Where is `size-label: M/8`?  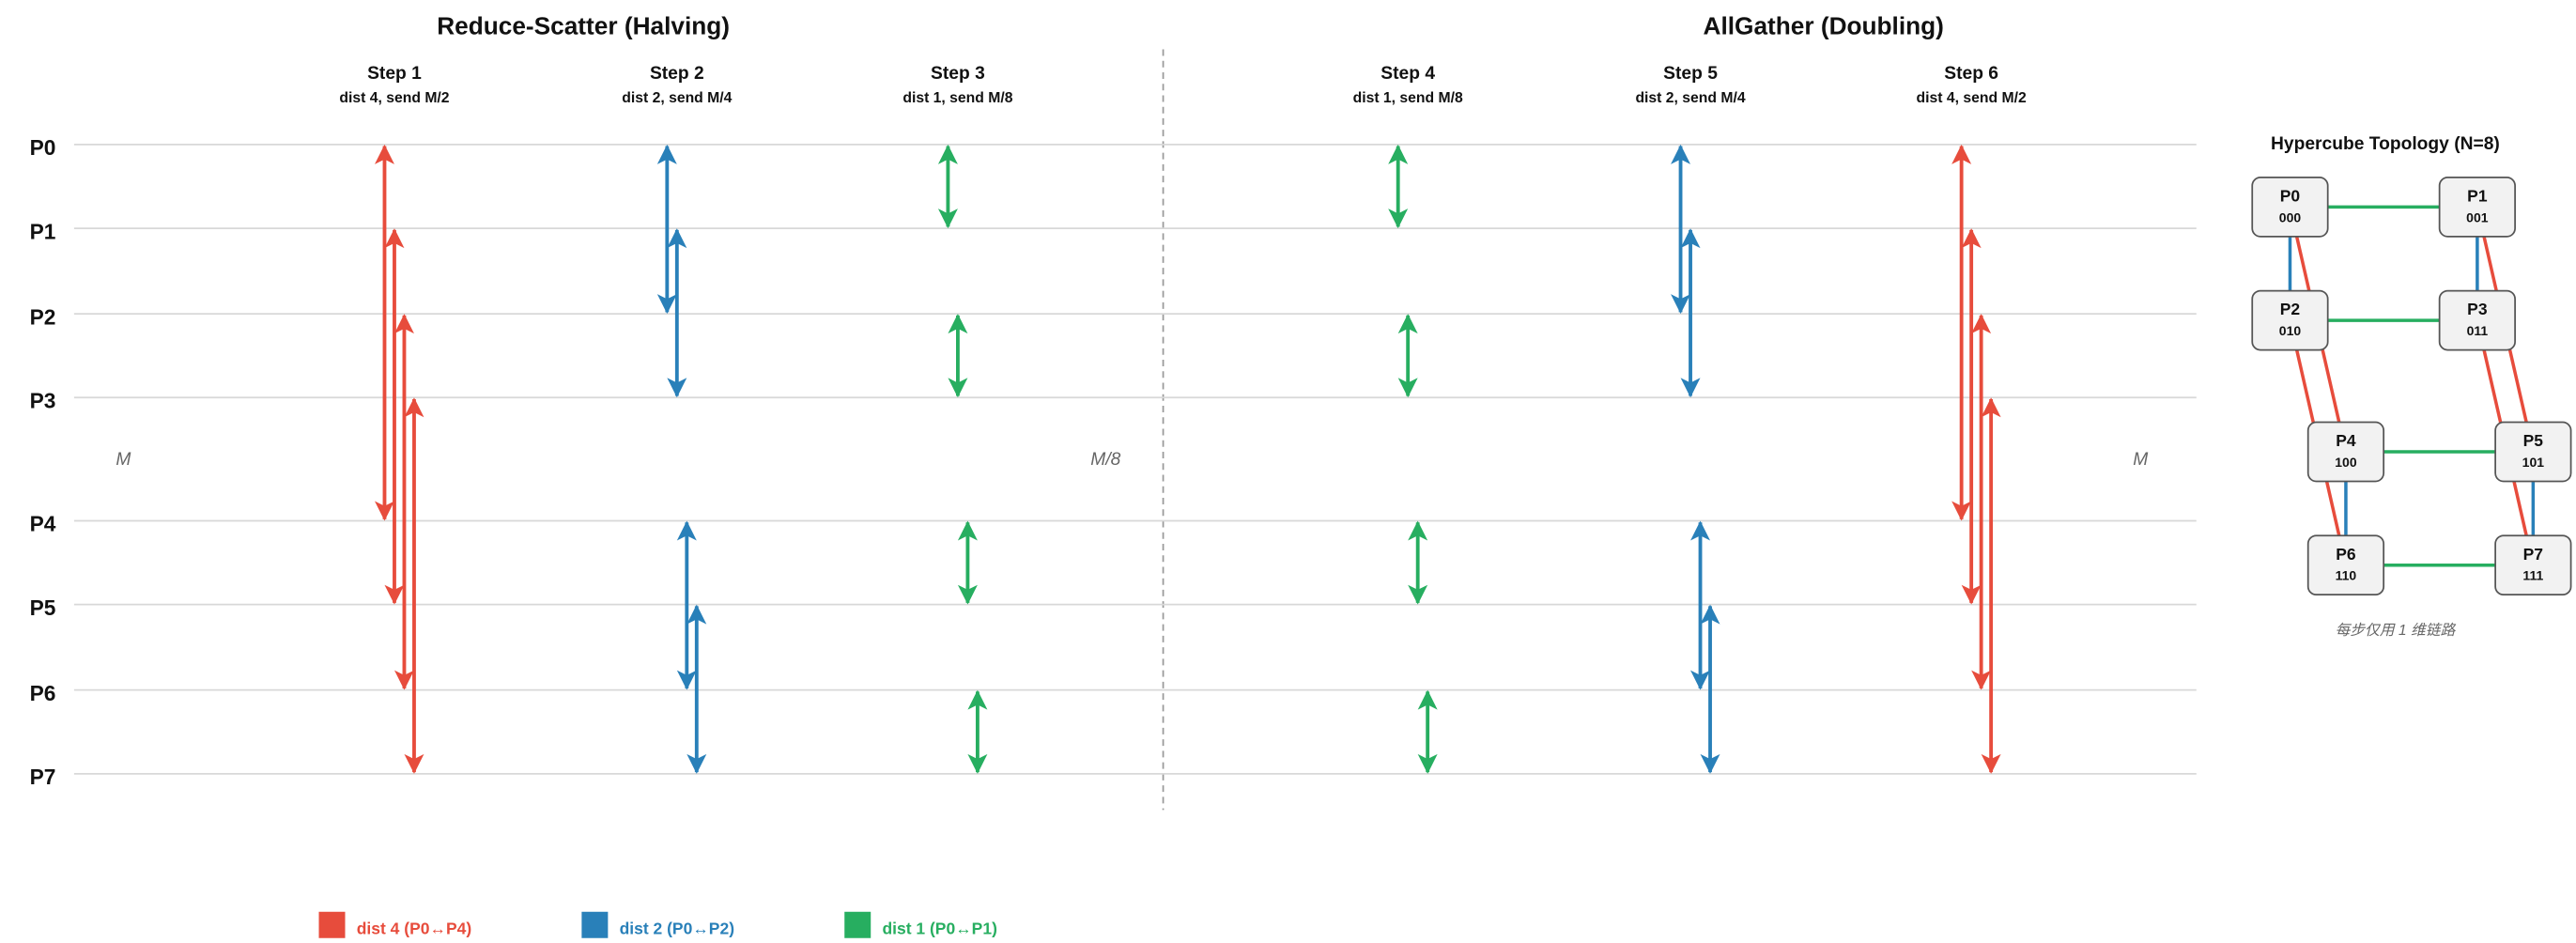
size-label: M/8 is located at coordinates (1105, 460).